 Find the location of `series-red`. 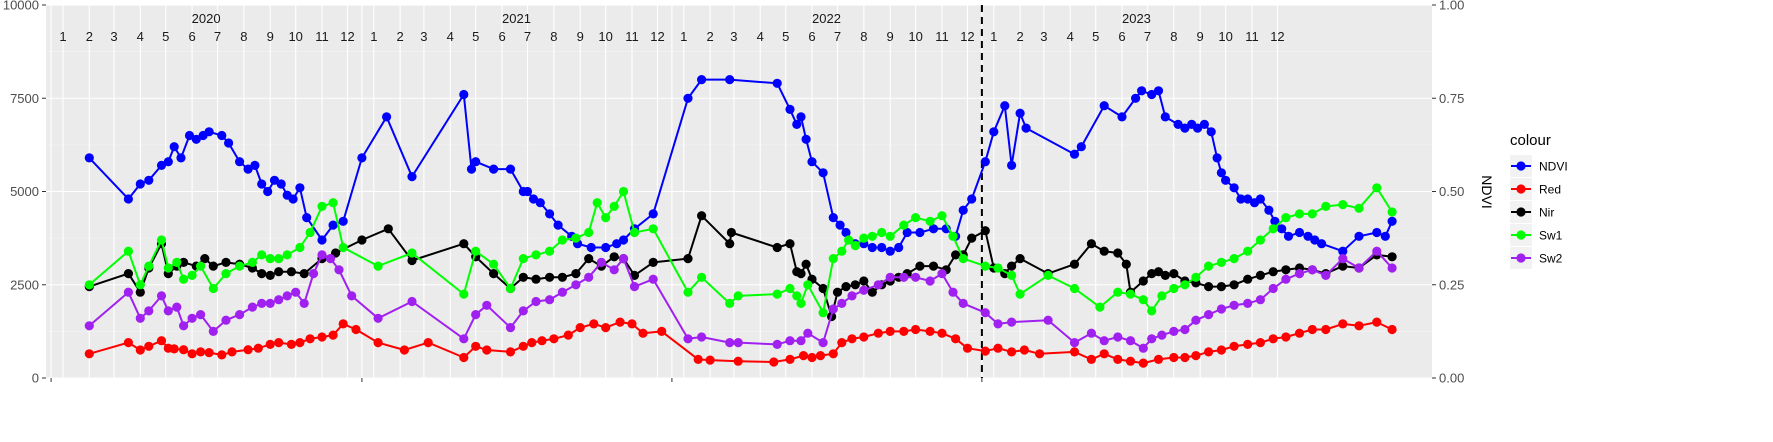

series-red is located at coordinates (740, 342).